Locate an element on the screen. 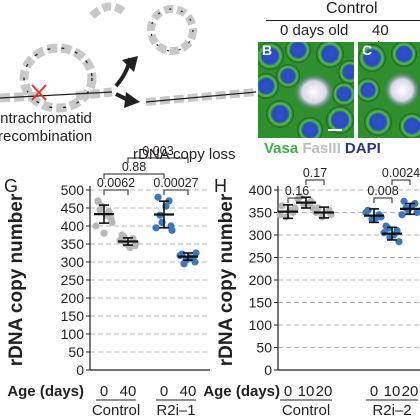  schematic-label-1: Intrachromatid is located at coordinates (46, 118).